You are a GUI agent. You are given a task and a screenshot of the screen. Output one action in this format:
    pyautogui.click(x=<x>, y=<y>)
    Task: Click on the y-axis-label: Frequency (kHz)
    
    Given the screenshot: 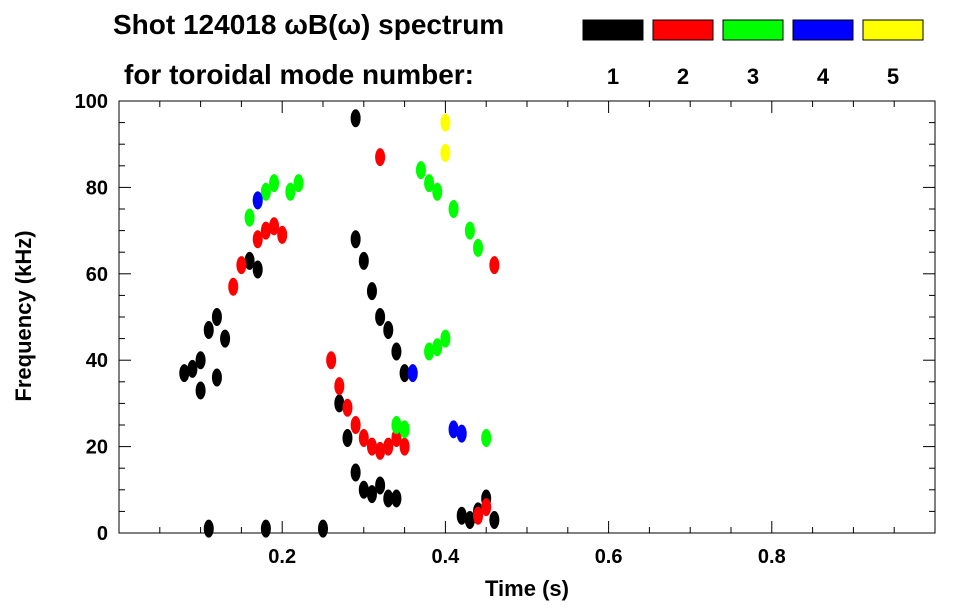 What is the action you would take?
    pyautogui.click(x=23, y=315)
    